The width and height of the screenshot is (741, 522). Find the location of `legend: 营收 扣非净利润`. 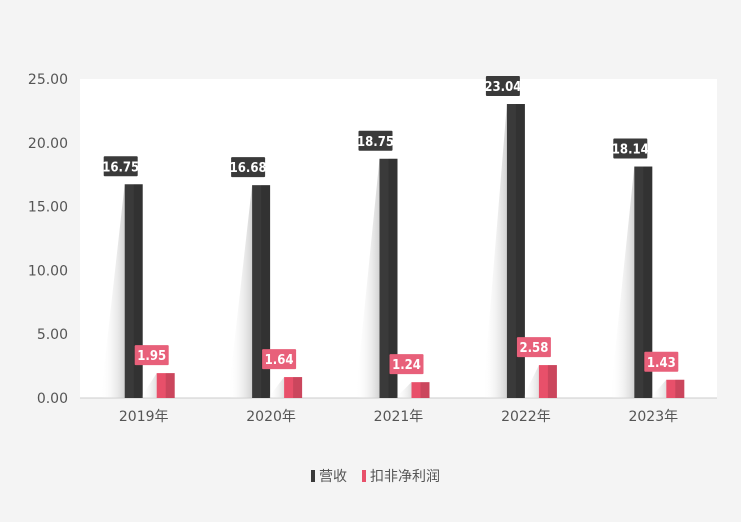

legend: 营收 扣非净利润 is located at coordinates (375, 477).